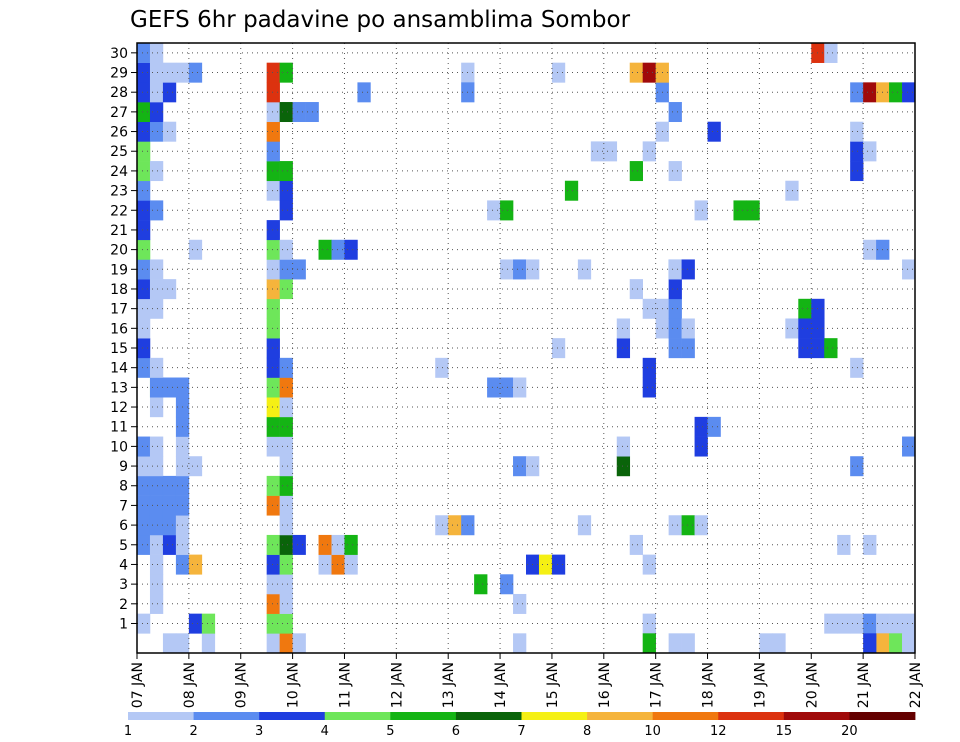 Image resolution: width=960 pixels, height=742 pixels. Describe the element at coordinates (119, 172) in the screenshot. I see `y-tick-label: 24` at that location.